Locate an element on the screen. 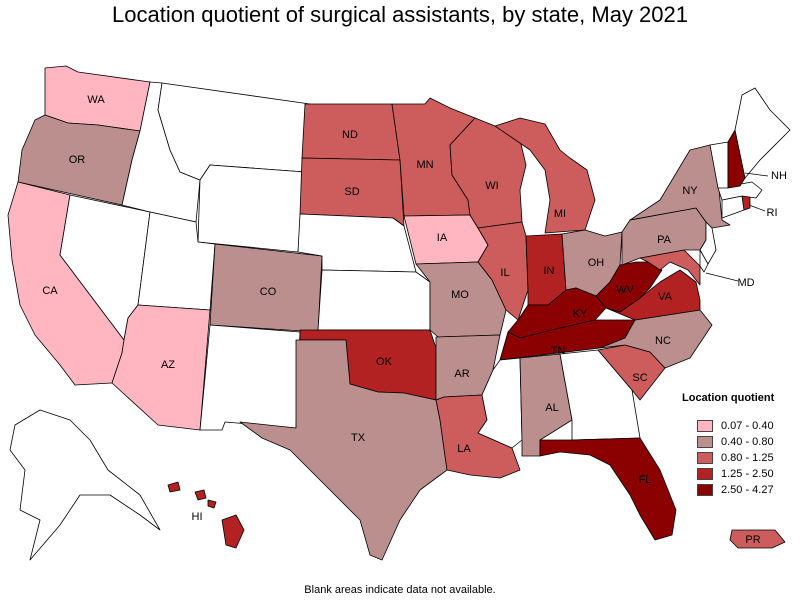  state-label-il: IL is located at coordinates (504, 273).